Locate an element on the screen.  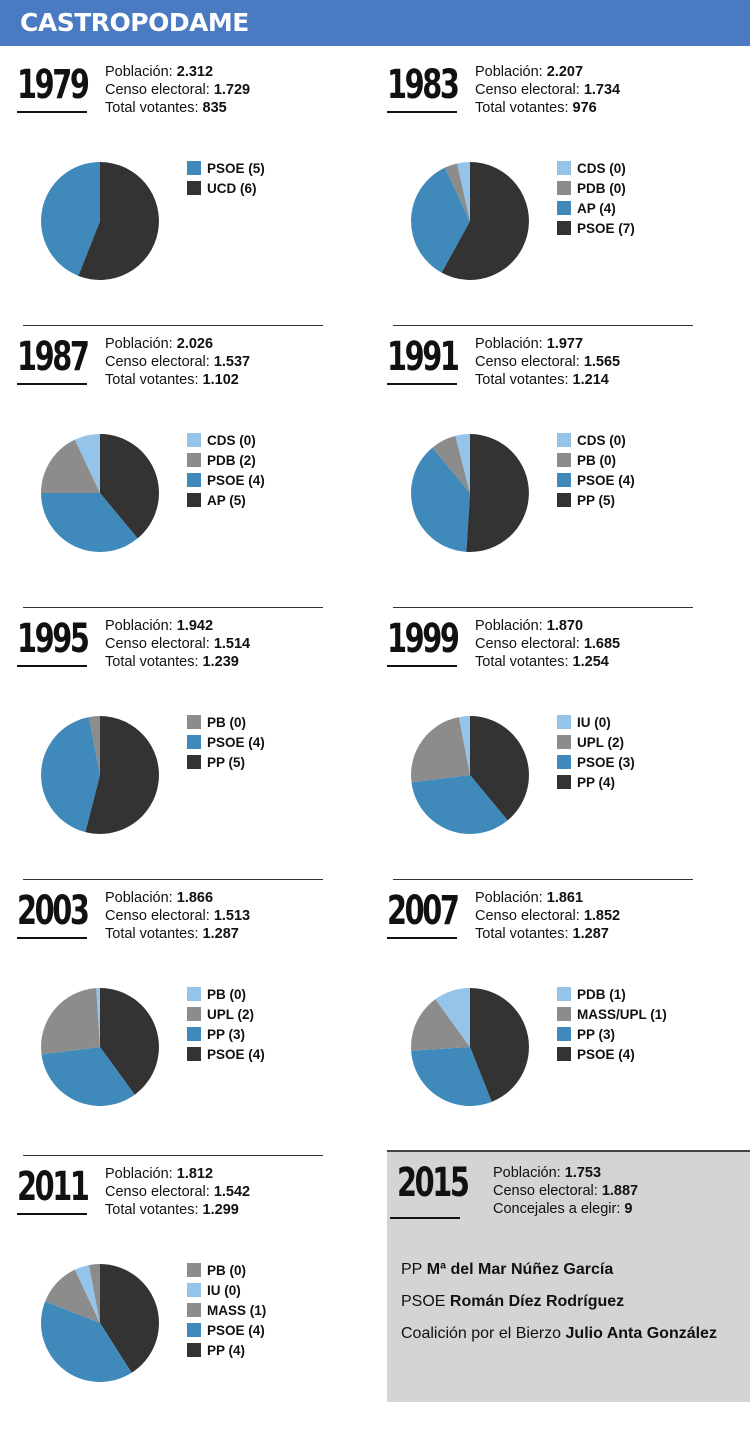
legend-label: IU (0) is located at coordinates (594, 722).